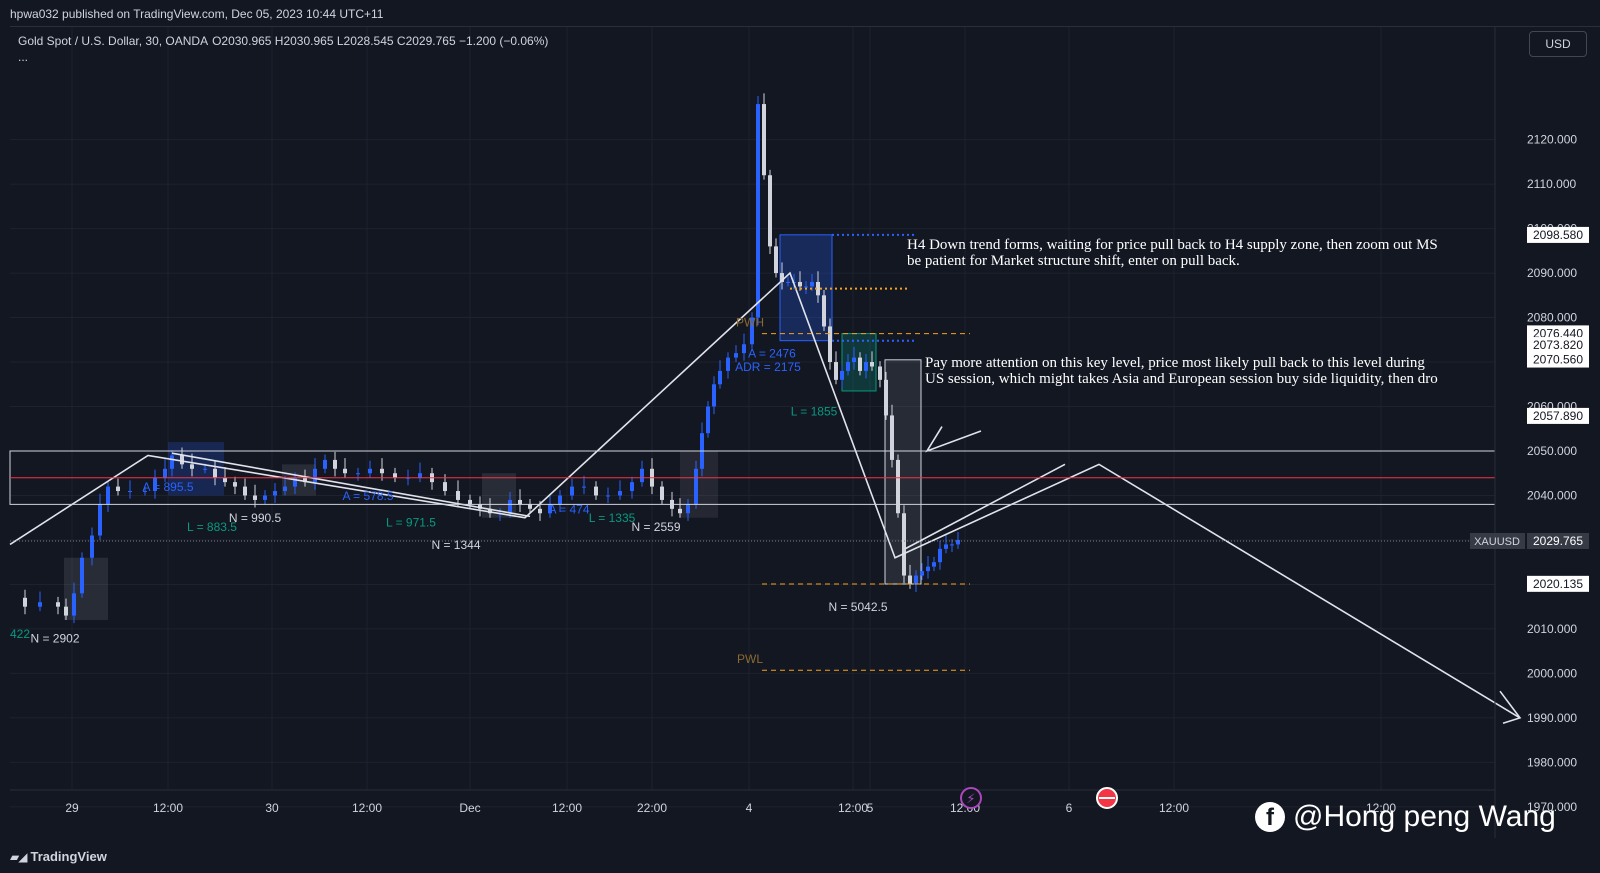 This screenshot has height=873, width=1600. What do you see at coordinates (749, 808) in the screenshot?
I see `x-tick-label: 4` at bounding box center [749, 808].